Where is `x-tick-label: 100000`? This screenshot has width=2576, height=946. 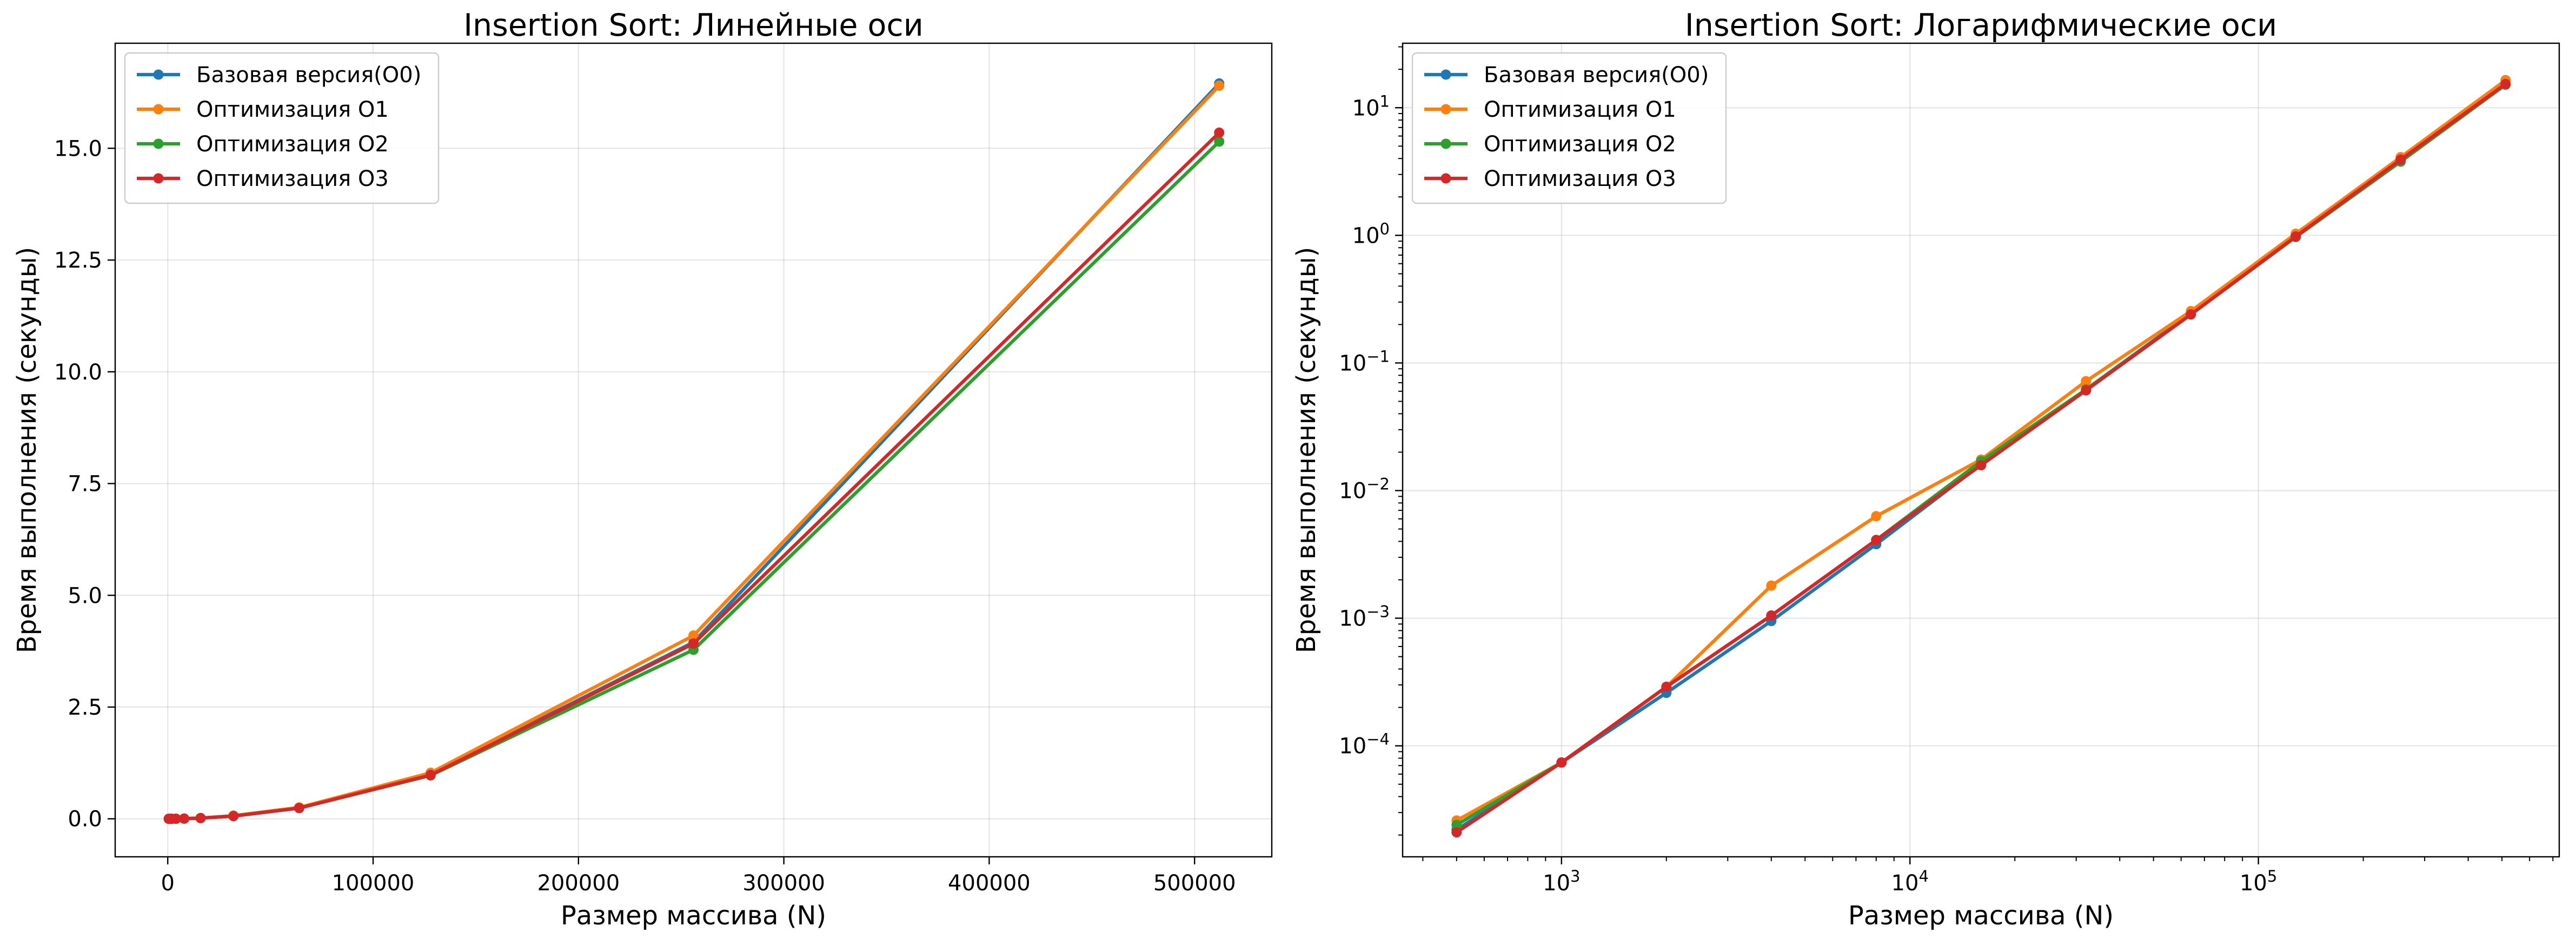 x-tick-label: 100000 is located at coordinates (373, 883).